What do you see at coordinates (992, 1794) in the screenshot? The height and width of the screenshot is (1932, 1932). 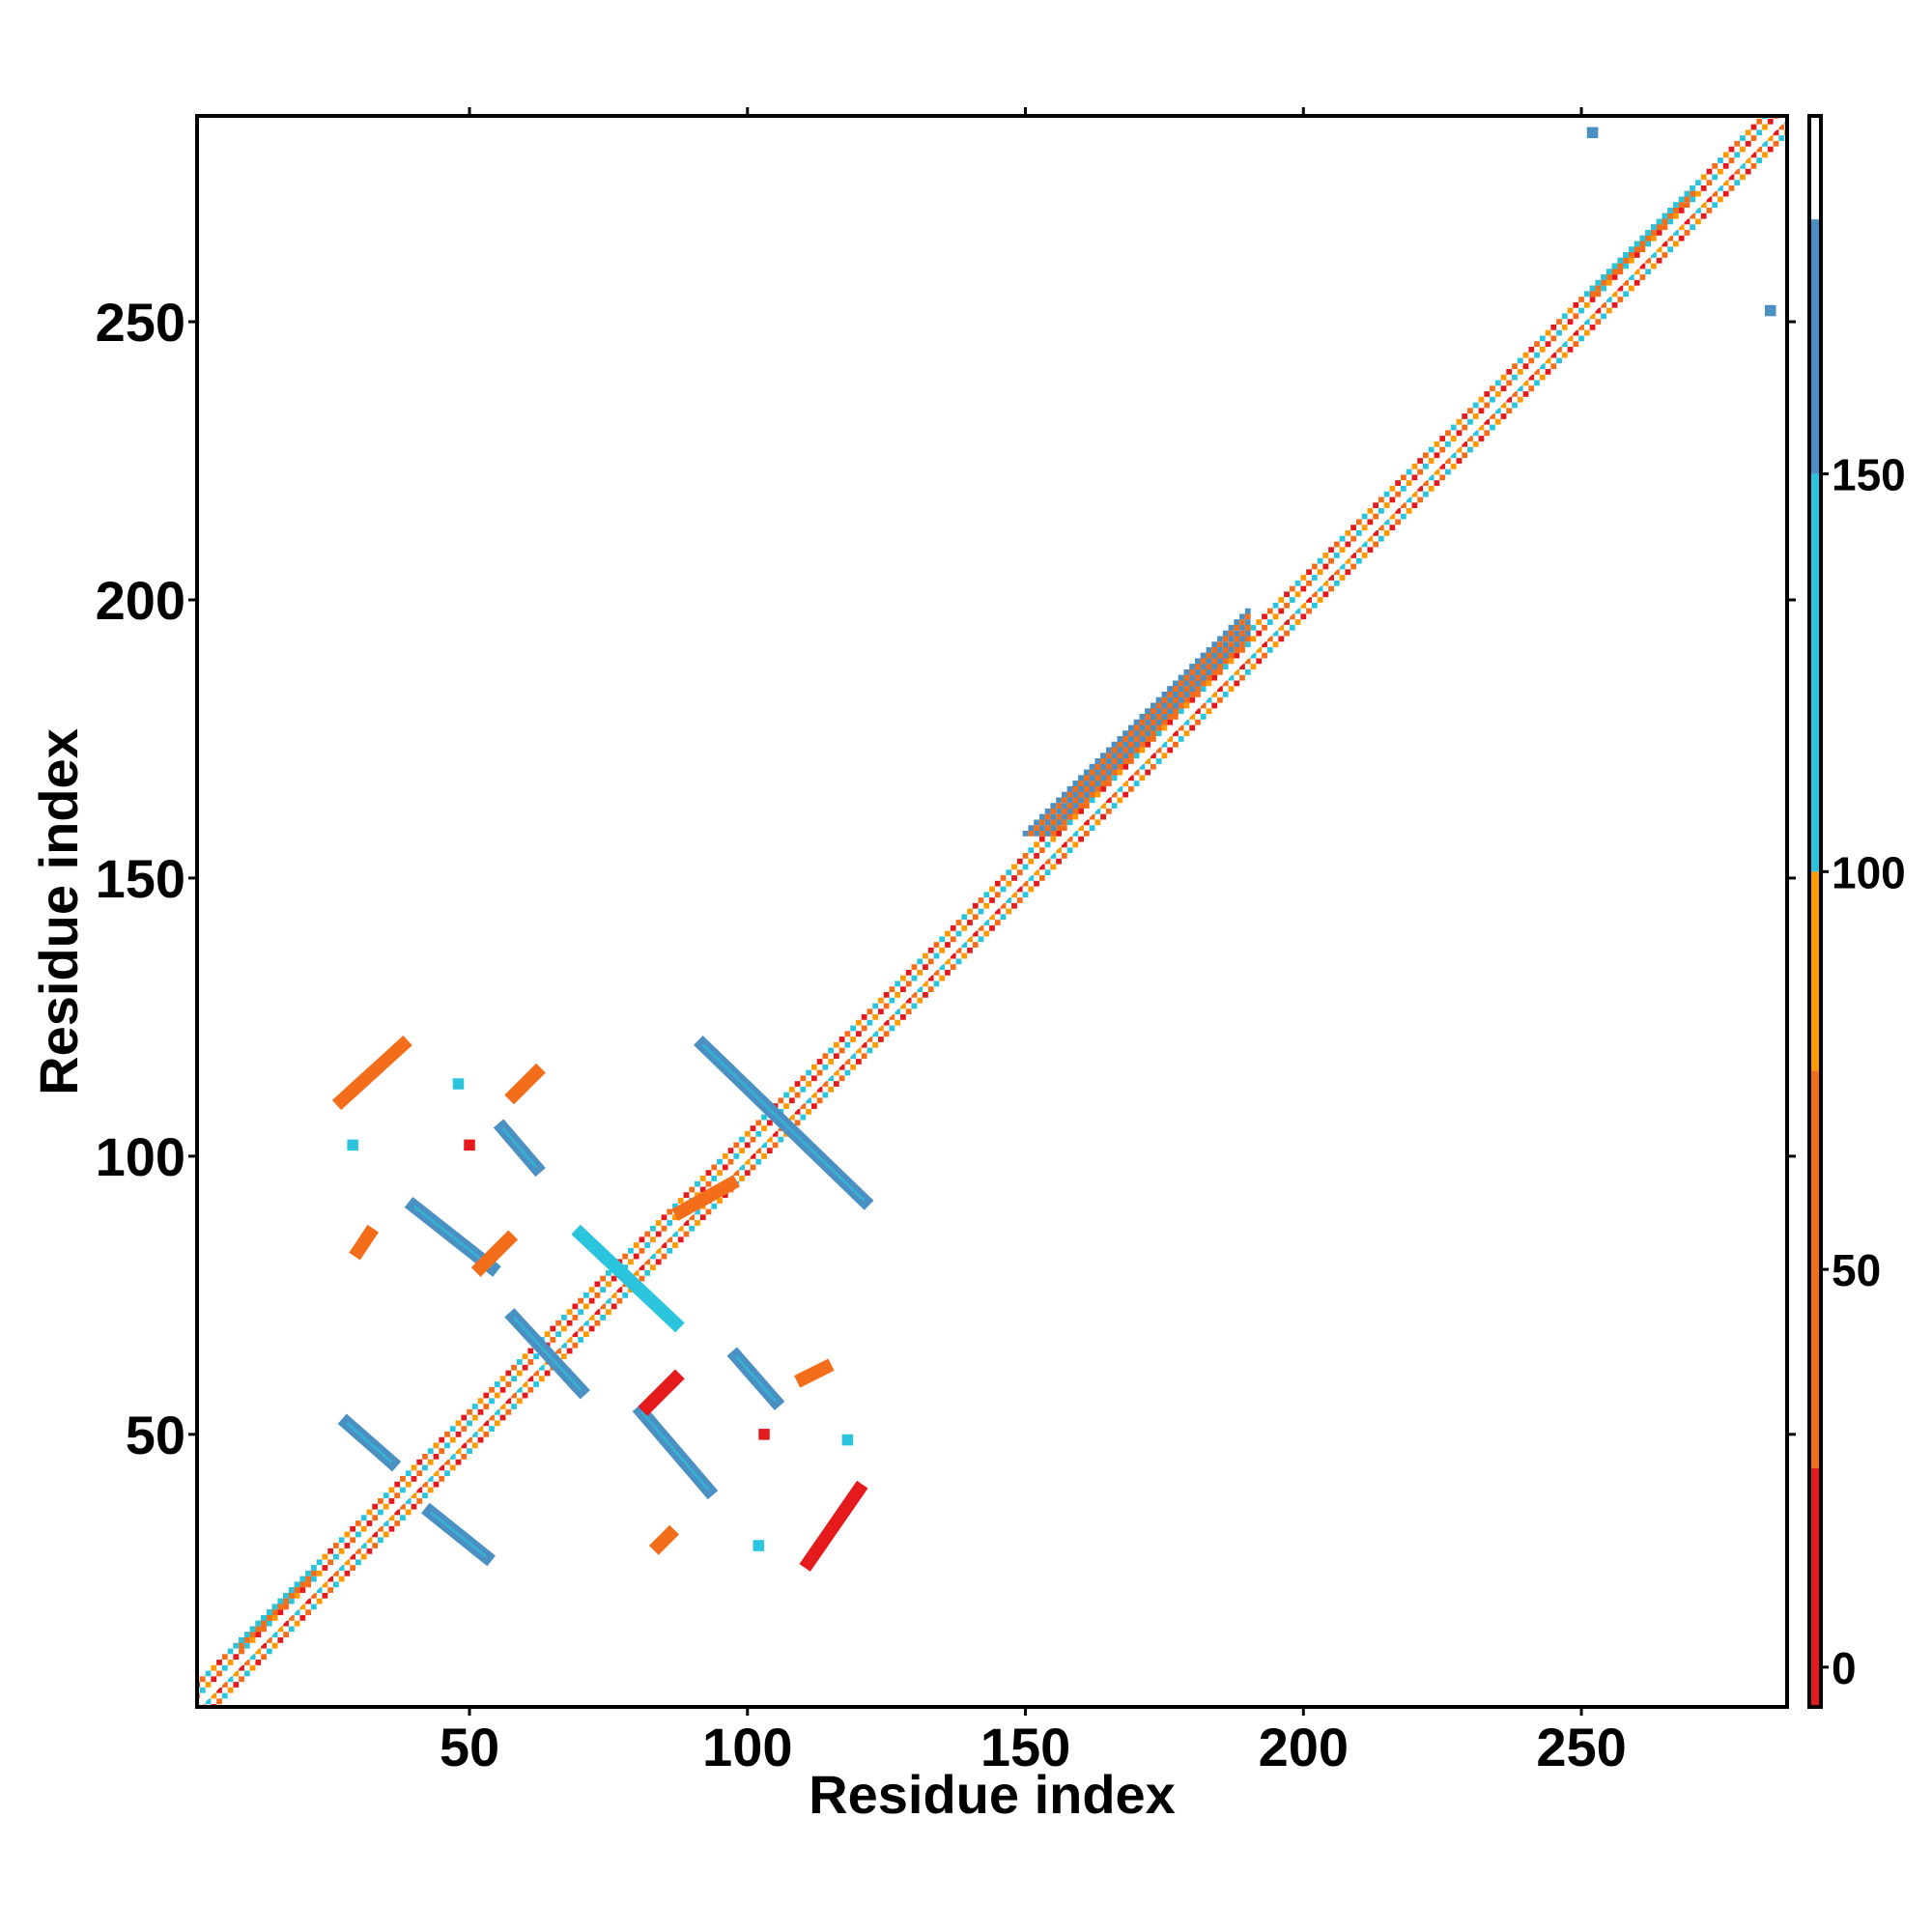 I see `x-axis-title: Residue index` at bounding box center [992, 1794].